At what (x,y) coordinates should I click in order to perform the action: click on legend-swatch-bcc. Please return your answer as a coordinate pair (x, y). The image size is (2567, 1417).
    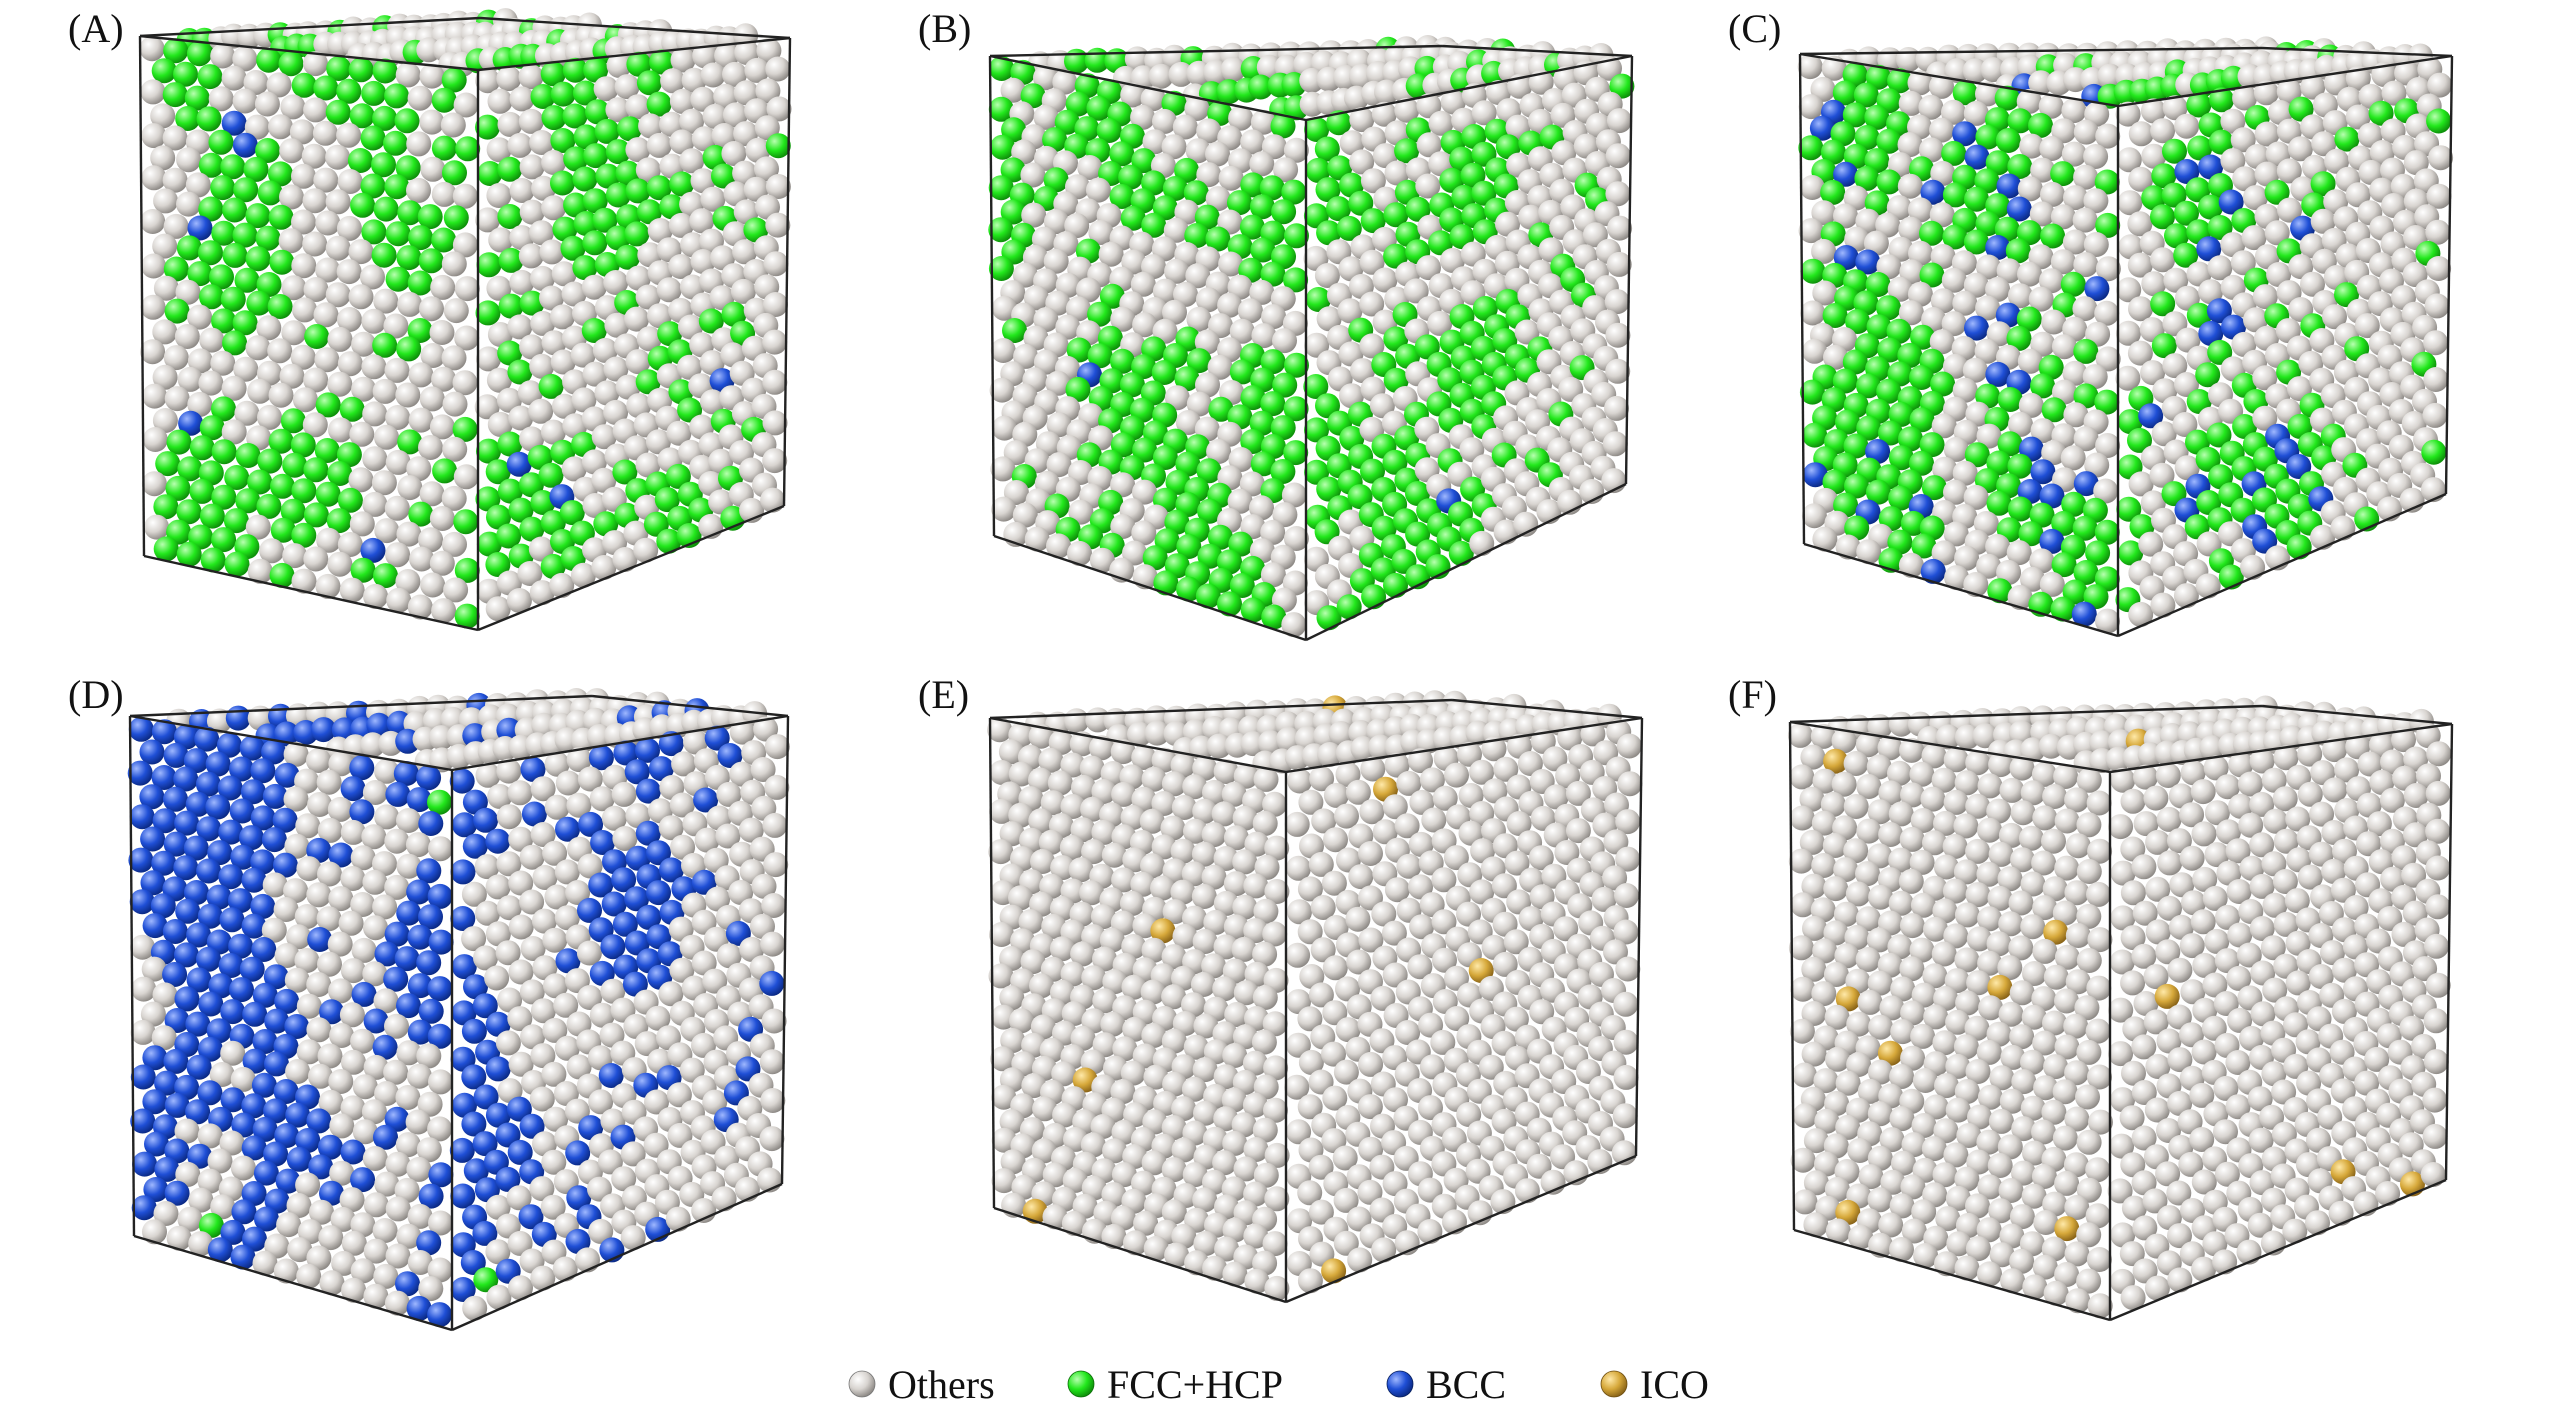
    Looking at the image, I should click on (1400, 1384).